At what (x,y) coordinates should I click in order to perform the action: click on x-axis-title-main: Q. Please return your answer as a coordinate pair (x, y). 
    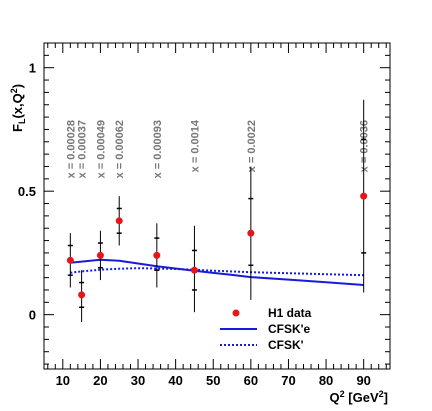
    Looking at the image, I should click on (335, 397).